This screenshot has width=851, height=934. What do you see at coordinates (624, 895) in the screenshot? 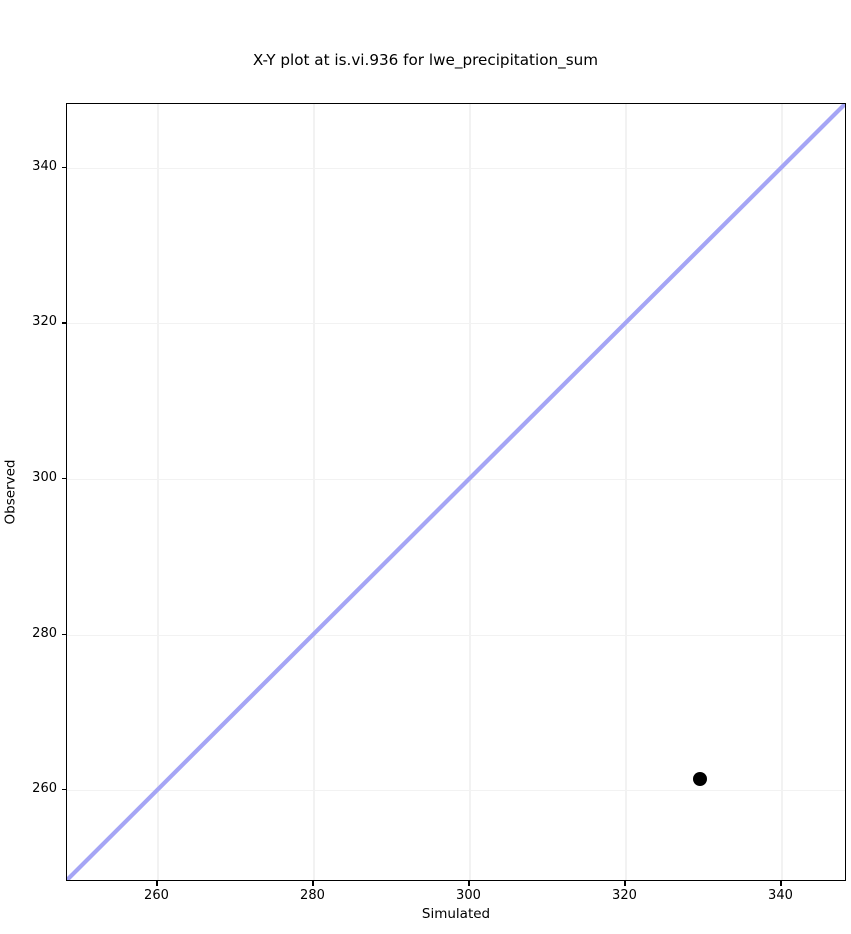
I see `x-tick-label-3: 320` at bounding box center [624, 895].